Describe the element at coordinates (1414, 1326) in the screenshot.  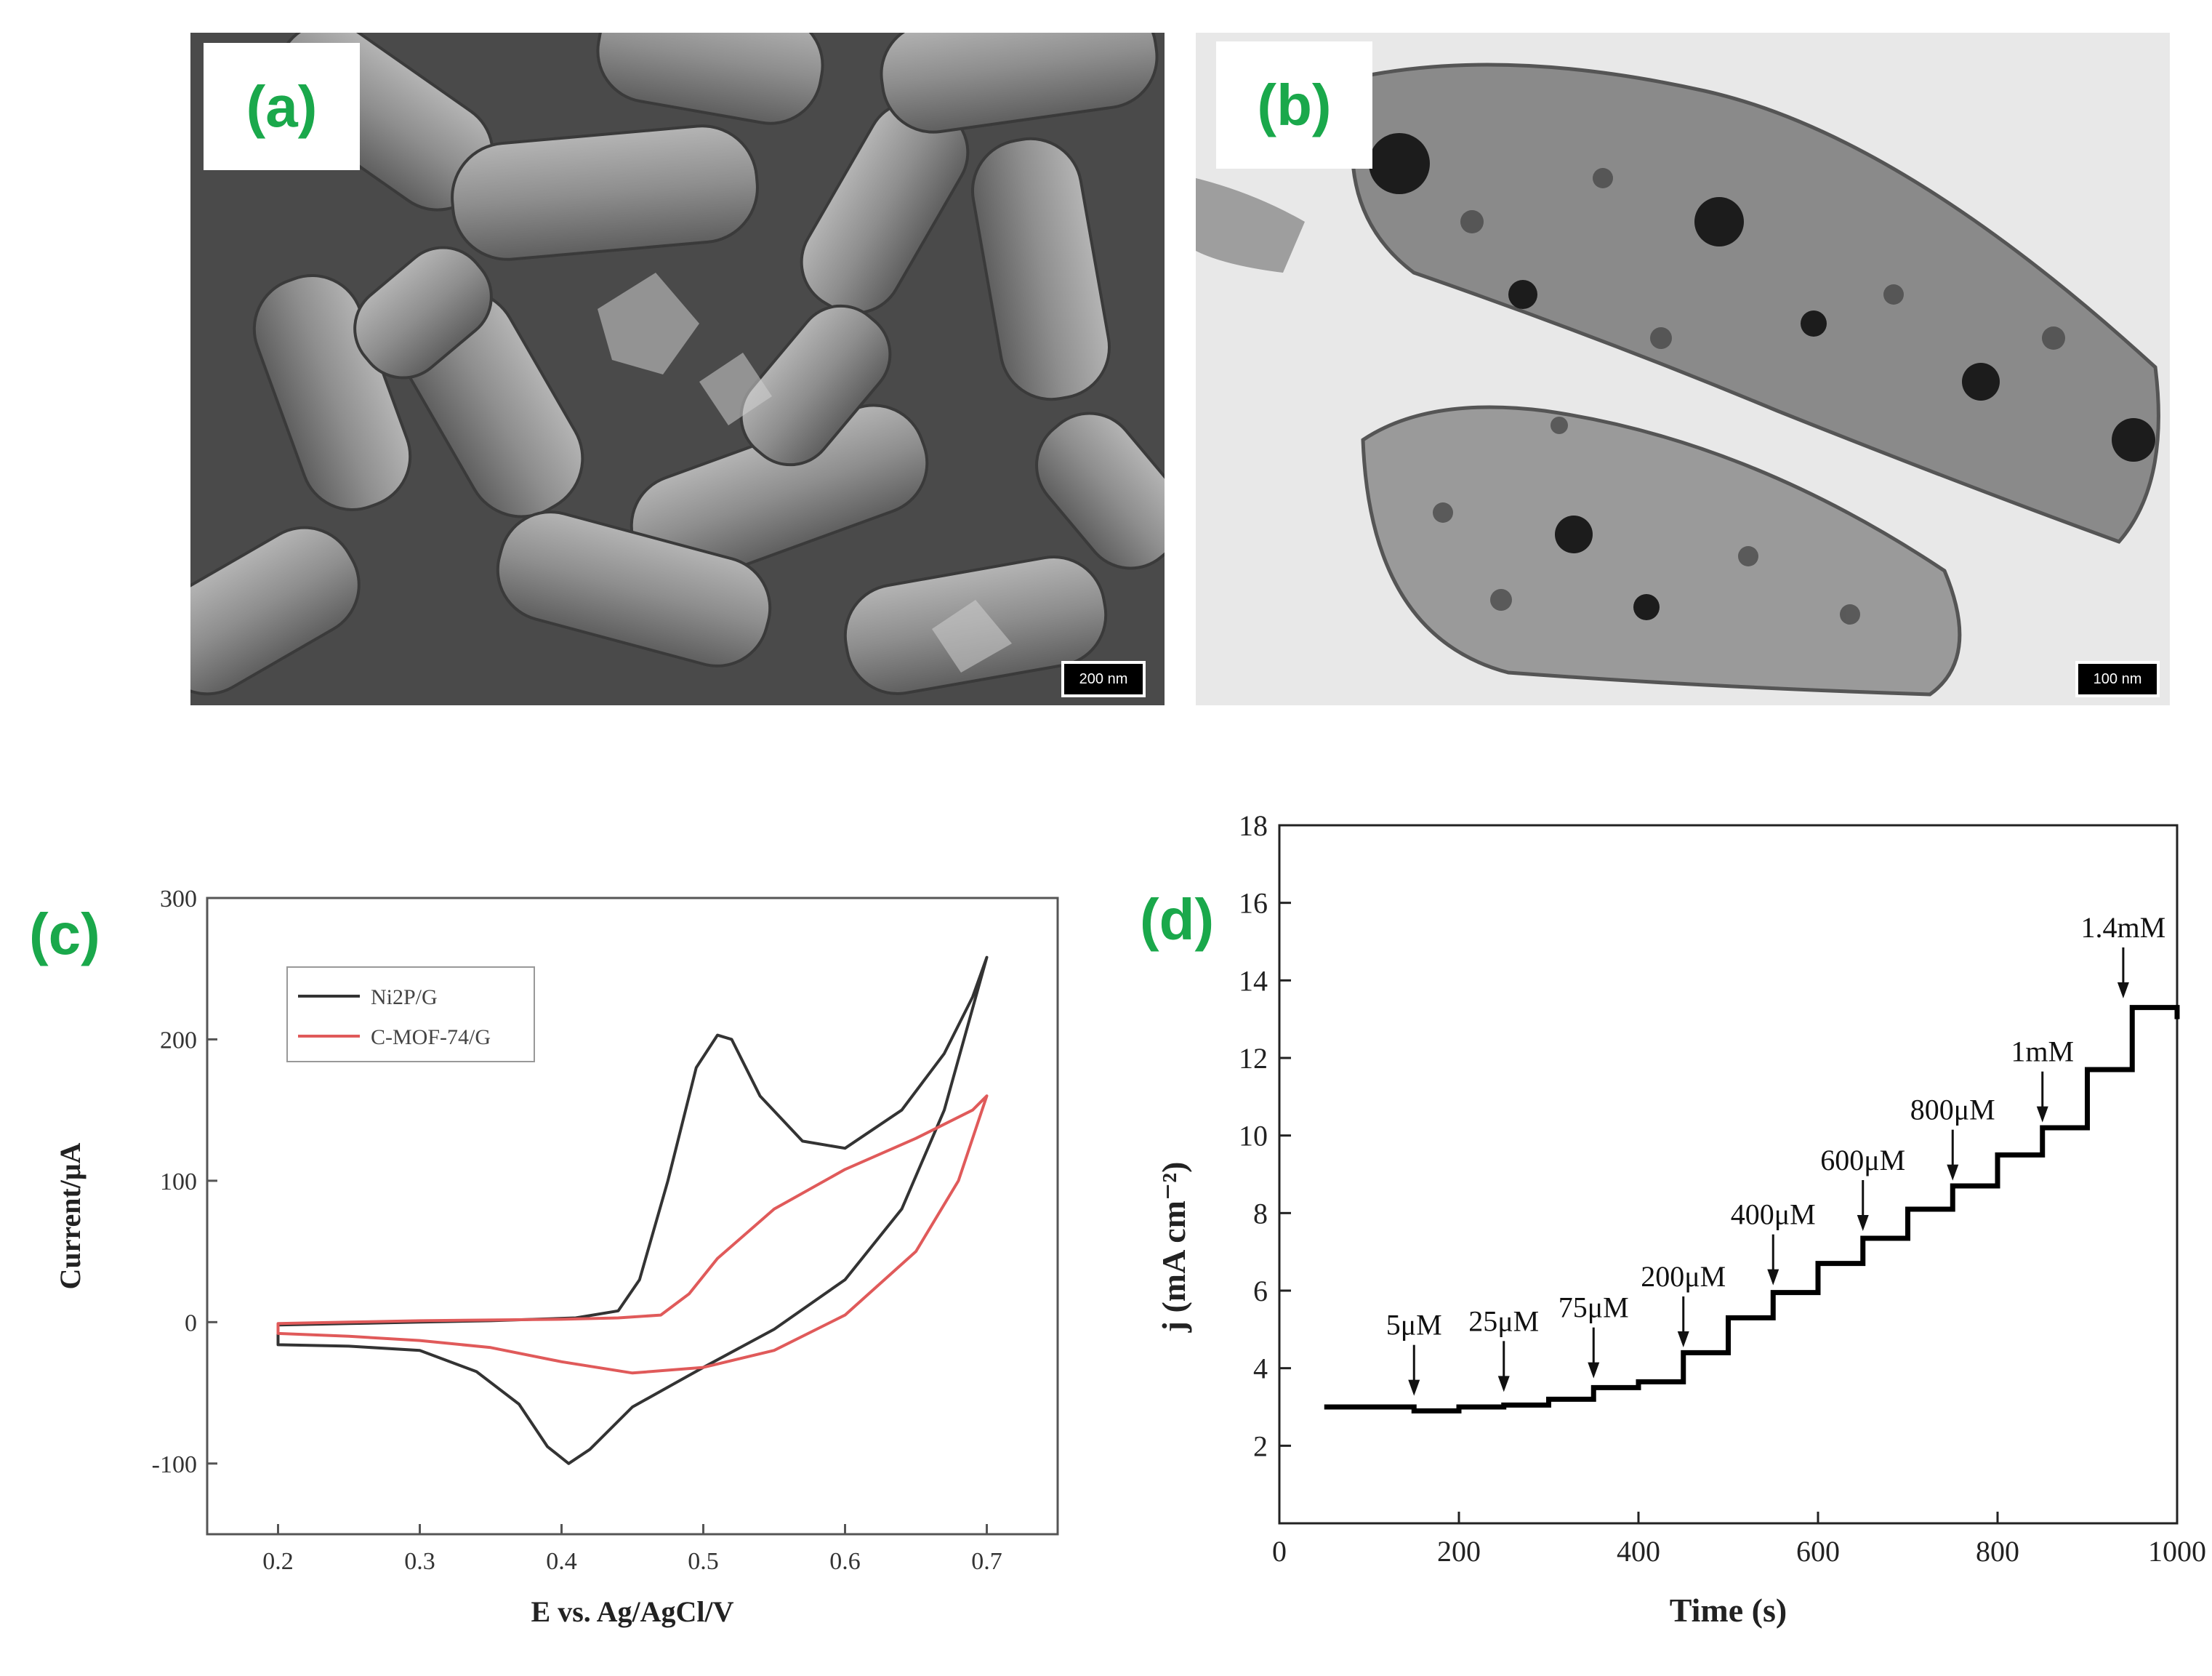
I see `annotation-label-d: 5μM` at that location.